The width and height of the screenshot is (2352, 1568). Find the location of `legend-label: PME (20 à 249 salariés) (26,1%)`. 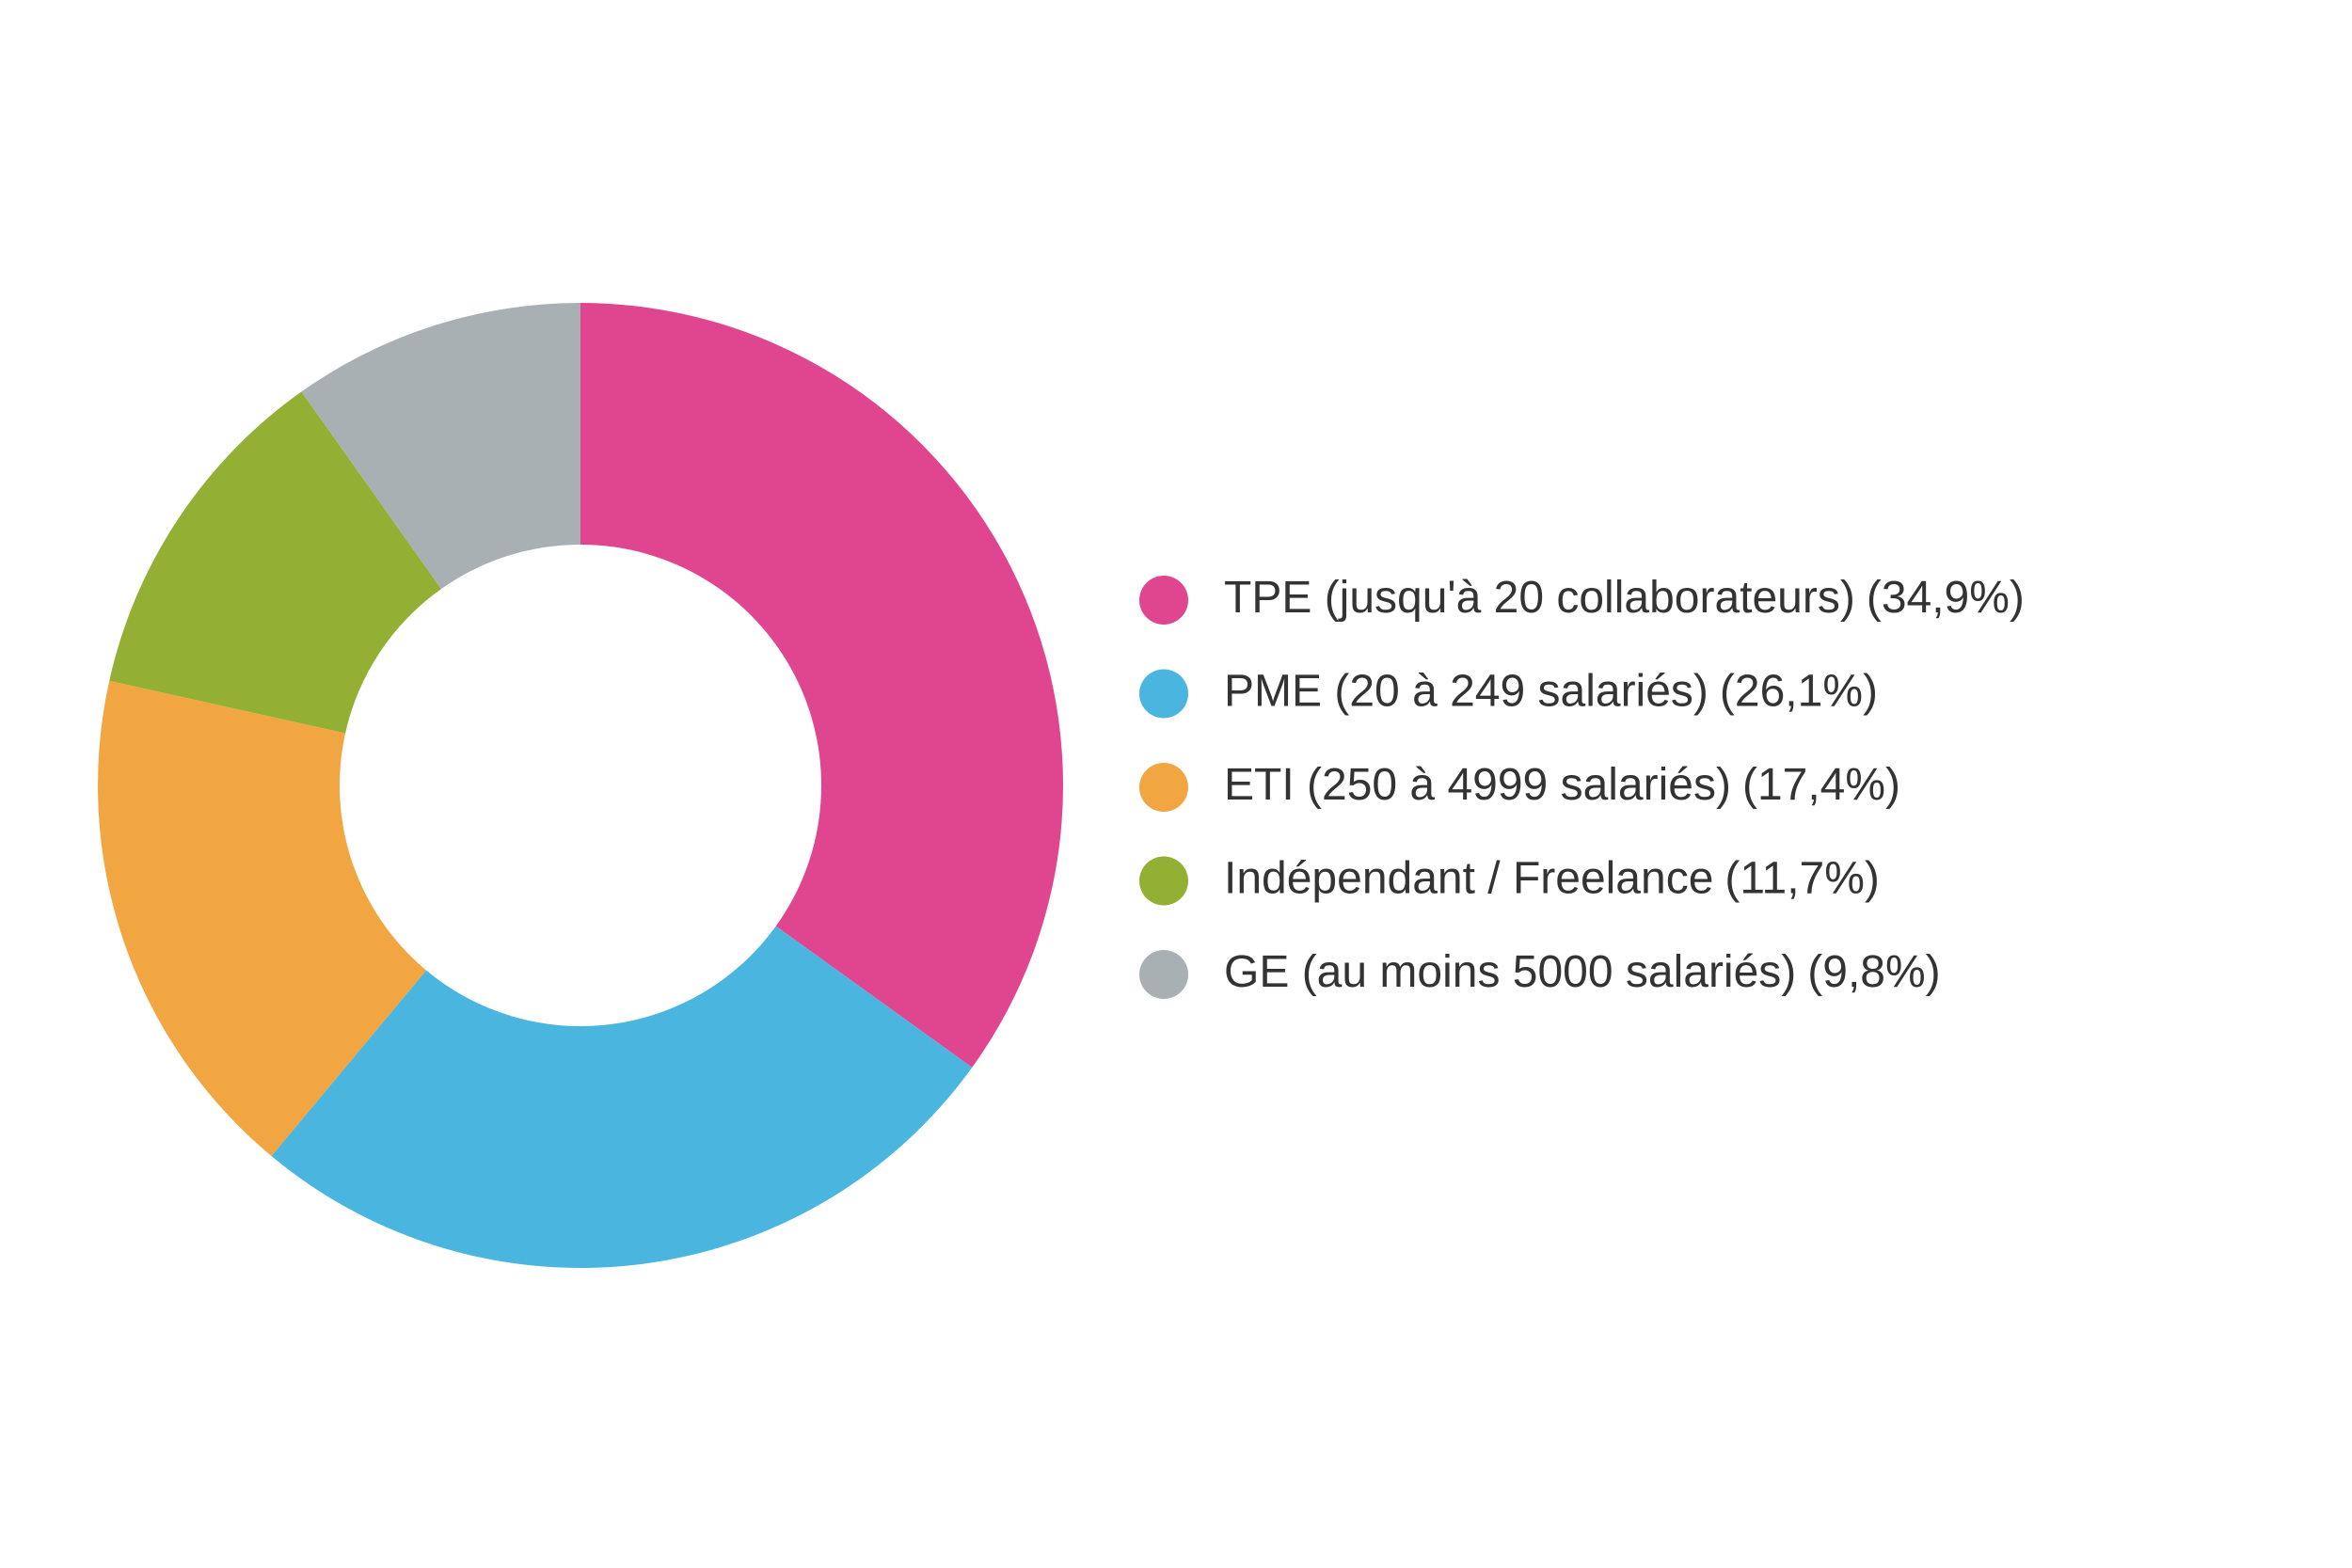

legend-label: PME (20 à 249 salariés) (26,1%) is located at coordinates (1551, 691).